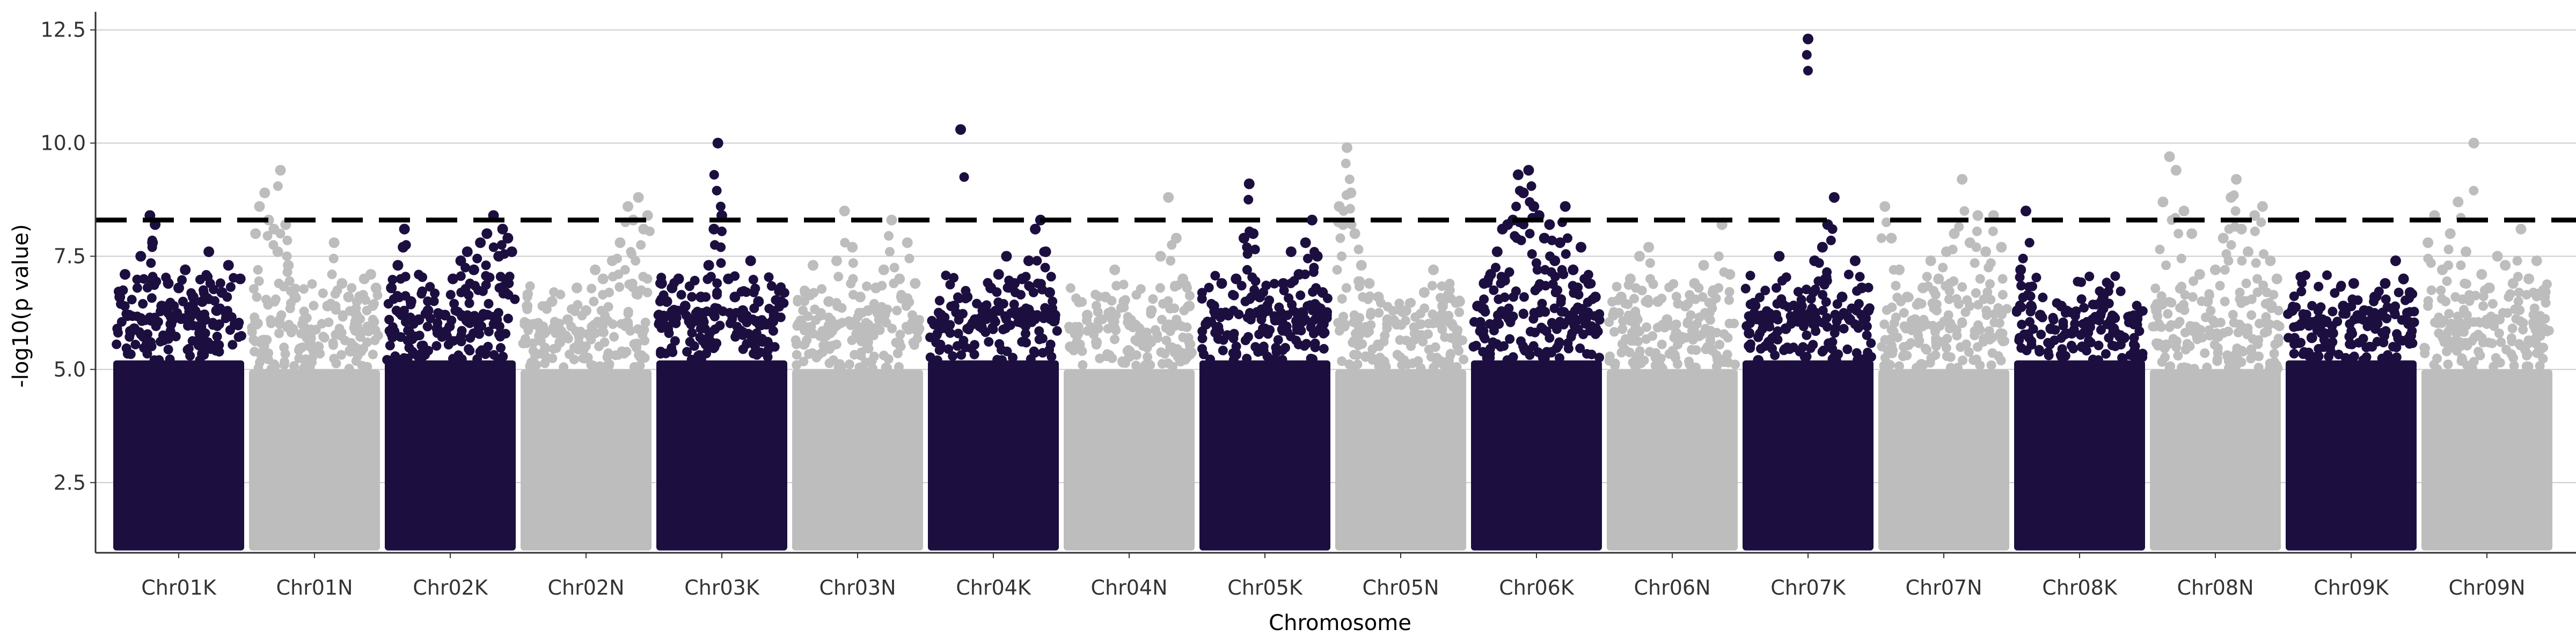 This screenshot has width=2576, height=644. I want to click on x-tick-label: Chr01N, so click(314, 587).